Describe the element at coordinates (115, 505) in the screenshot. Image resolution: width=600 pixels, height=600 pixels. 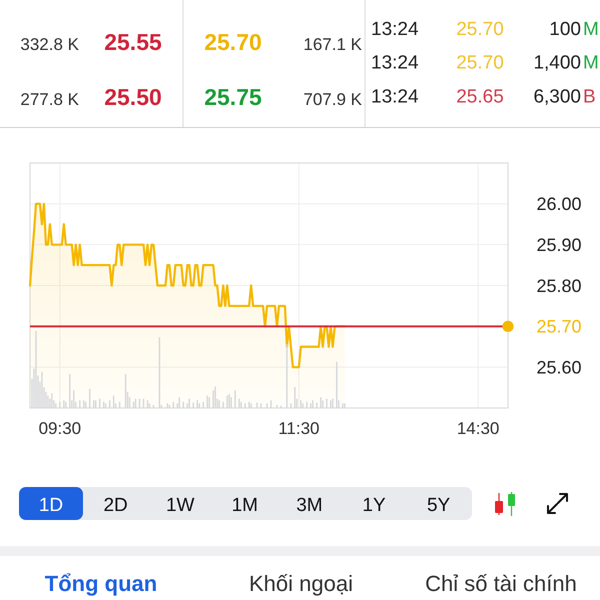
I see `text: 2D` at that location.